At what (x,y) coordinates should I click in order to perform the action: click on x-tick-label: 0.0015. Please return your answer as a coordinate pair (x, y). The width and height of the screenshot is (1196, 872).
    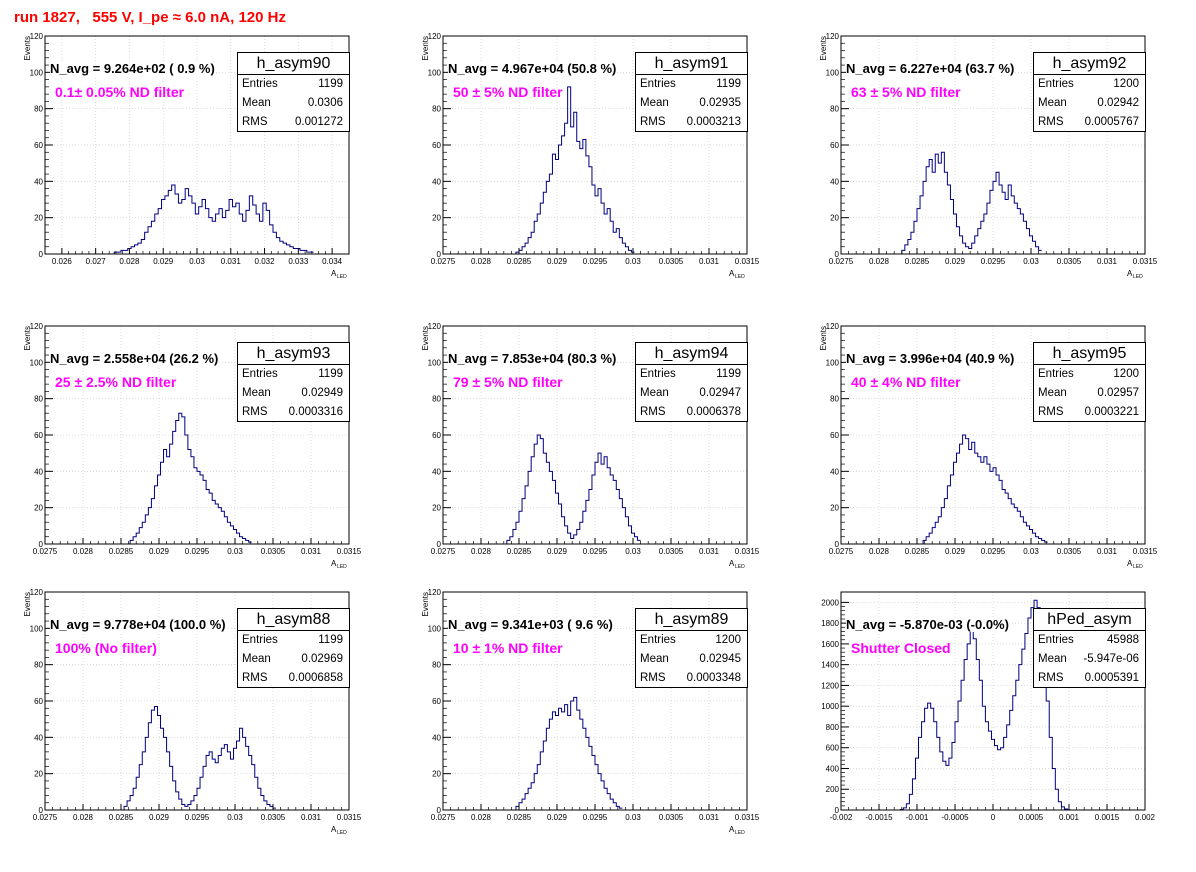
    Looking at the image, I should click on (1107, 817).